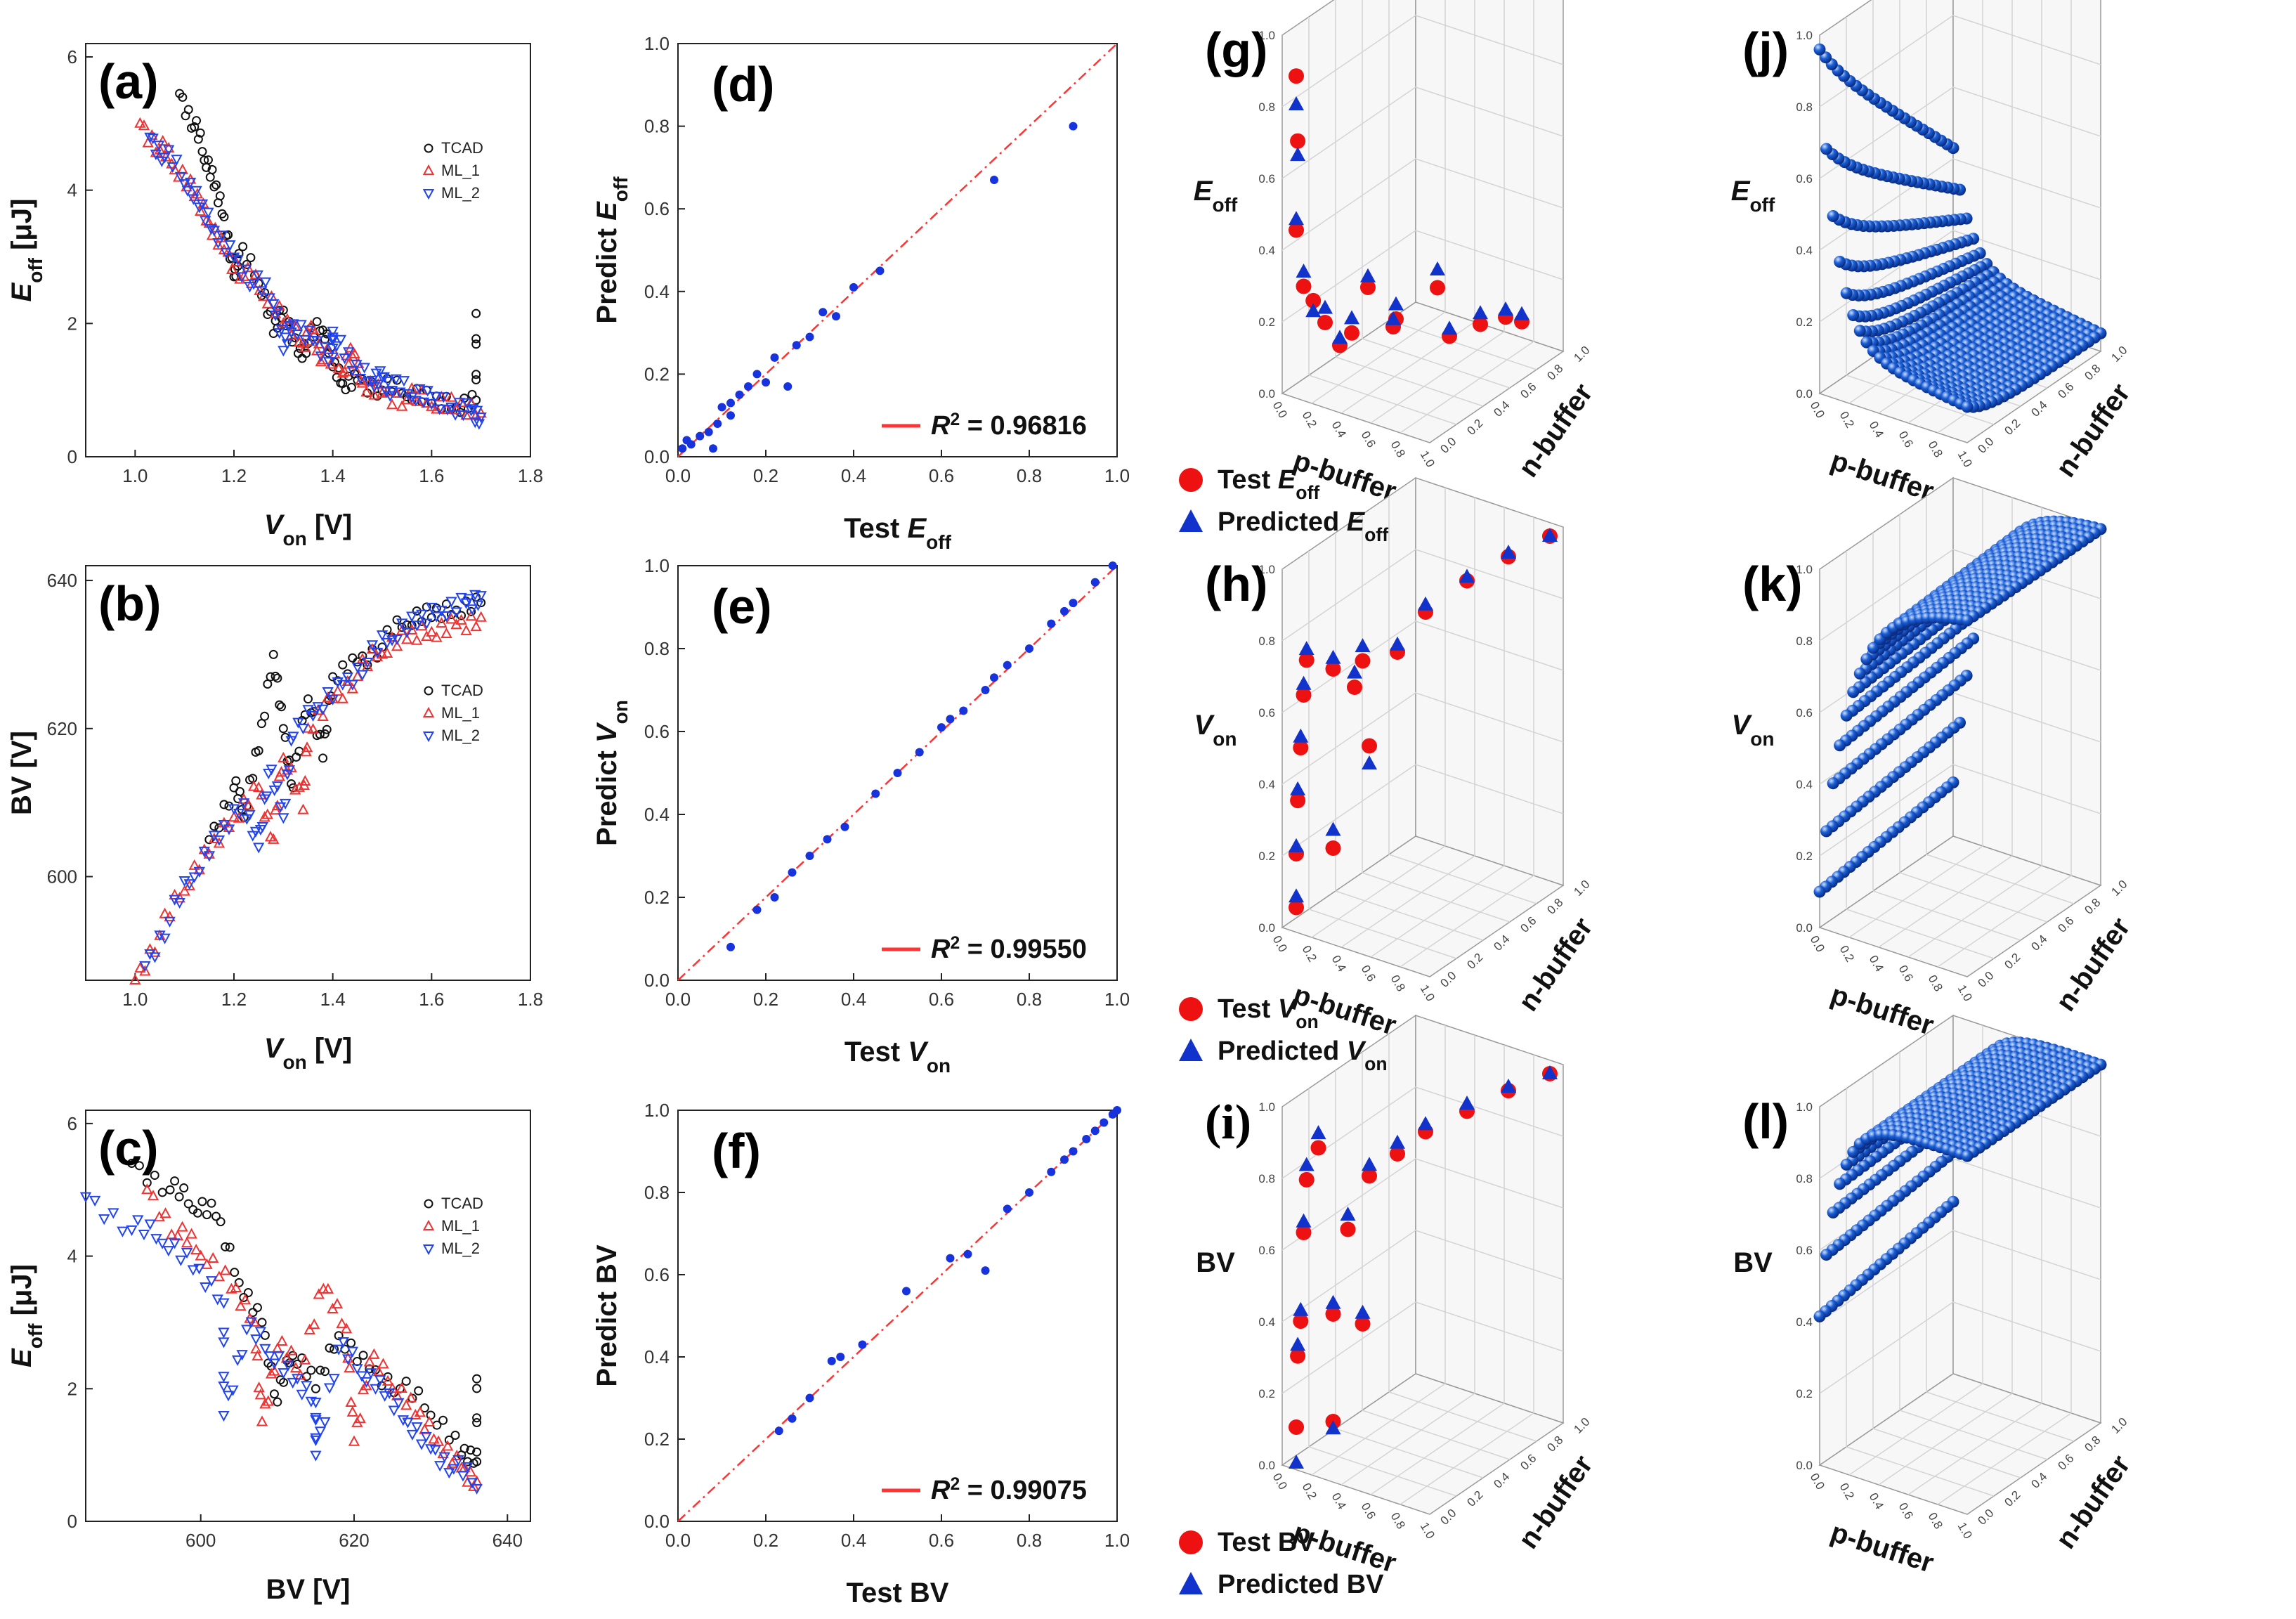 Image resolution: width=2296 pixels, height=1619 pixels. Describe the element at coordinates (917, 528) in the screenshot. I see `x-axis-title-part: E` at that location.